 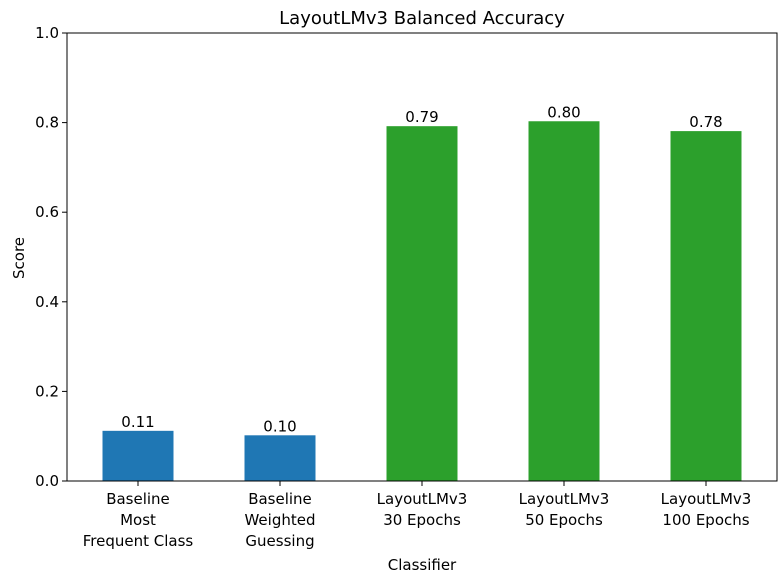 I want to click on x-tick-label: Baseline Most Frequent Class, so click(x=138, y=520).